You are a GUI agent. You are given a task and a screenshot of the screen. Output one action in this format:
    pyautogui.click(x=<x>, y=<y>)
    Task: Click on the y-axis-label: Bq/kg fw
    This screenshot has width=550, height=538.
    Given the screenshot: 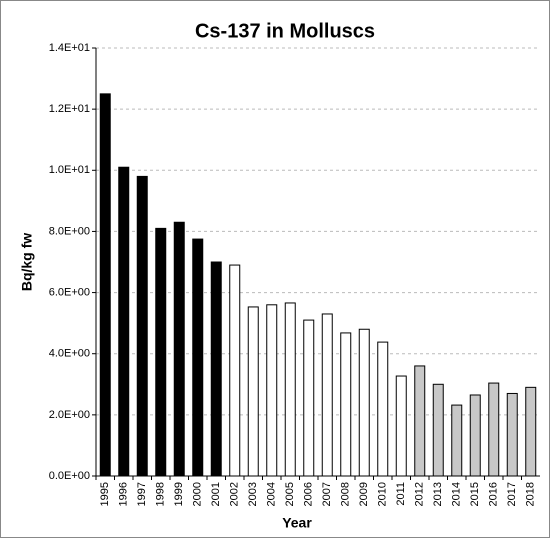 What is the action you would take?
    pyautogui.click(x=27, y=262)
    